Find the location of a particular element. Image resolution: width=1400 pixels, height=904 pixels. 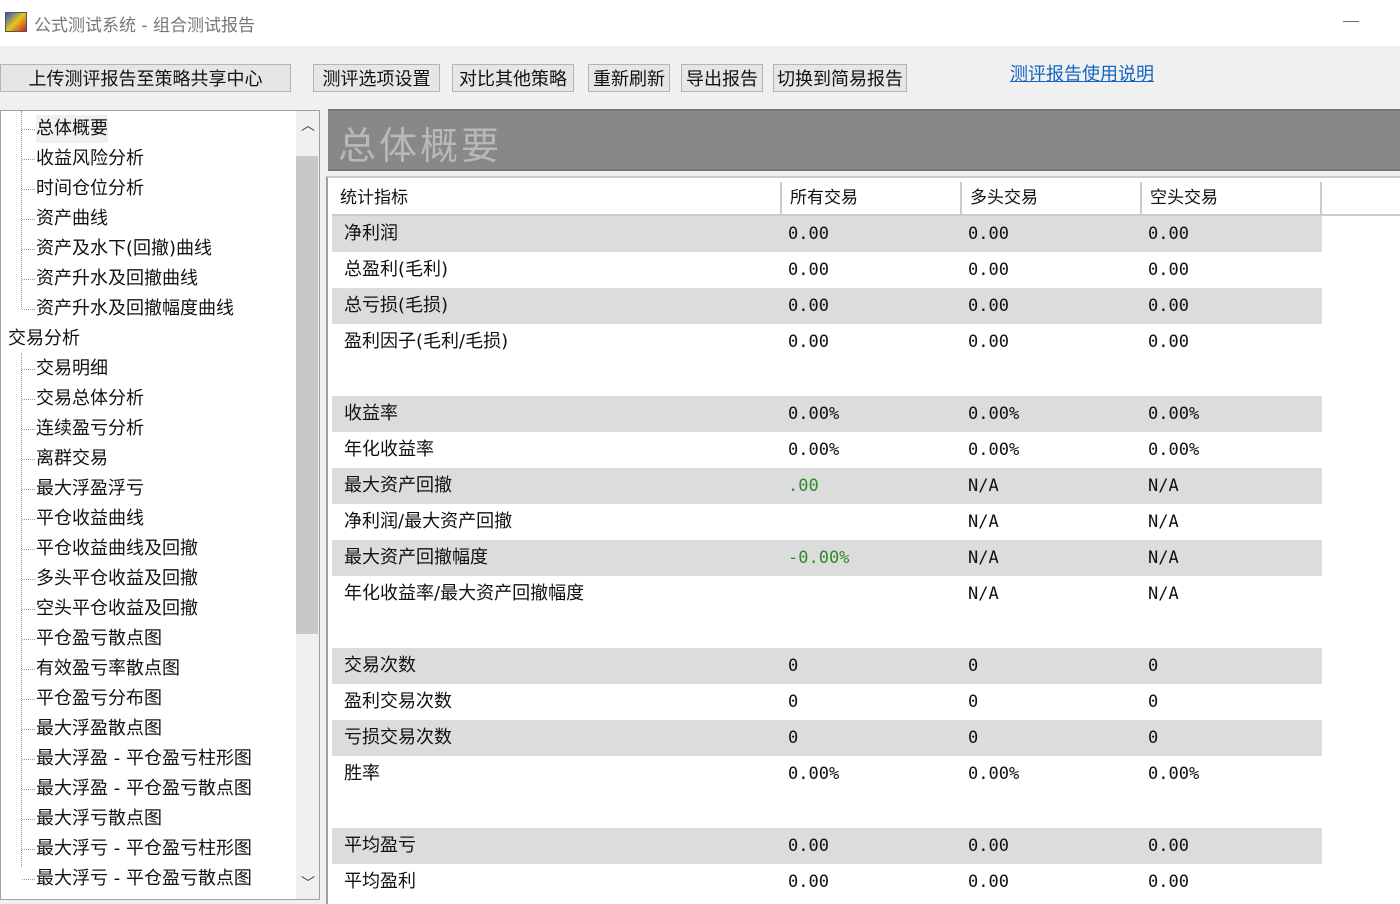

tree-item: 平仓盈亏分布图 is located at coordinates (99, 698).